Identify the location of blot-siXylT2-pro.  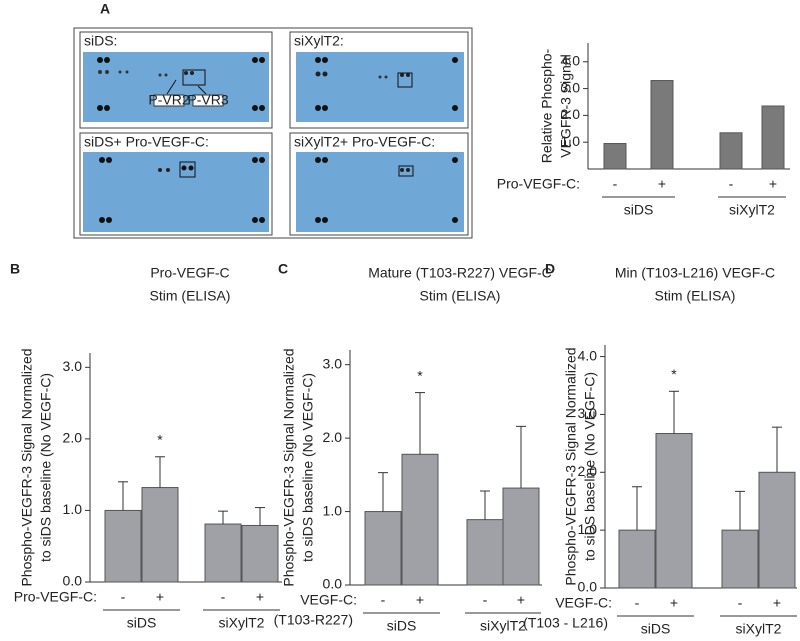
(379, 184).